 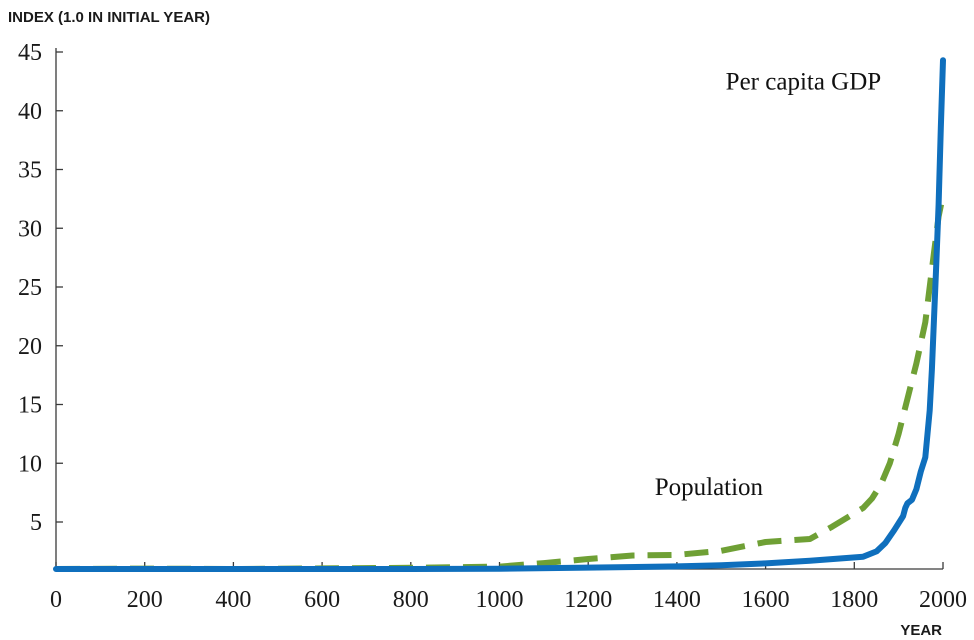 I want to click on x-tick-label: 400, so click(x=233, y=600).